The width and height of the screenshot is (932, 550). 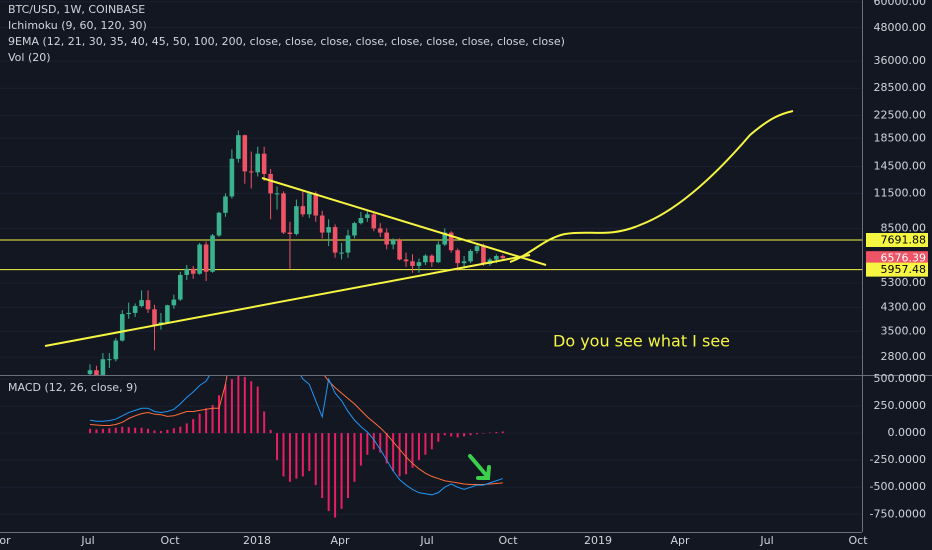 What do you see at coordinates (904, 282) in the screenshot?
I see `y-tick-label: 5300.00` at bounding box center [904, 282].